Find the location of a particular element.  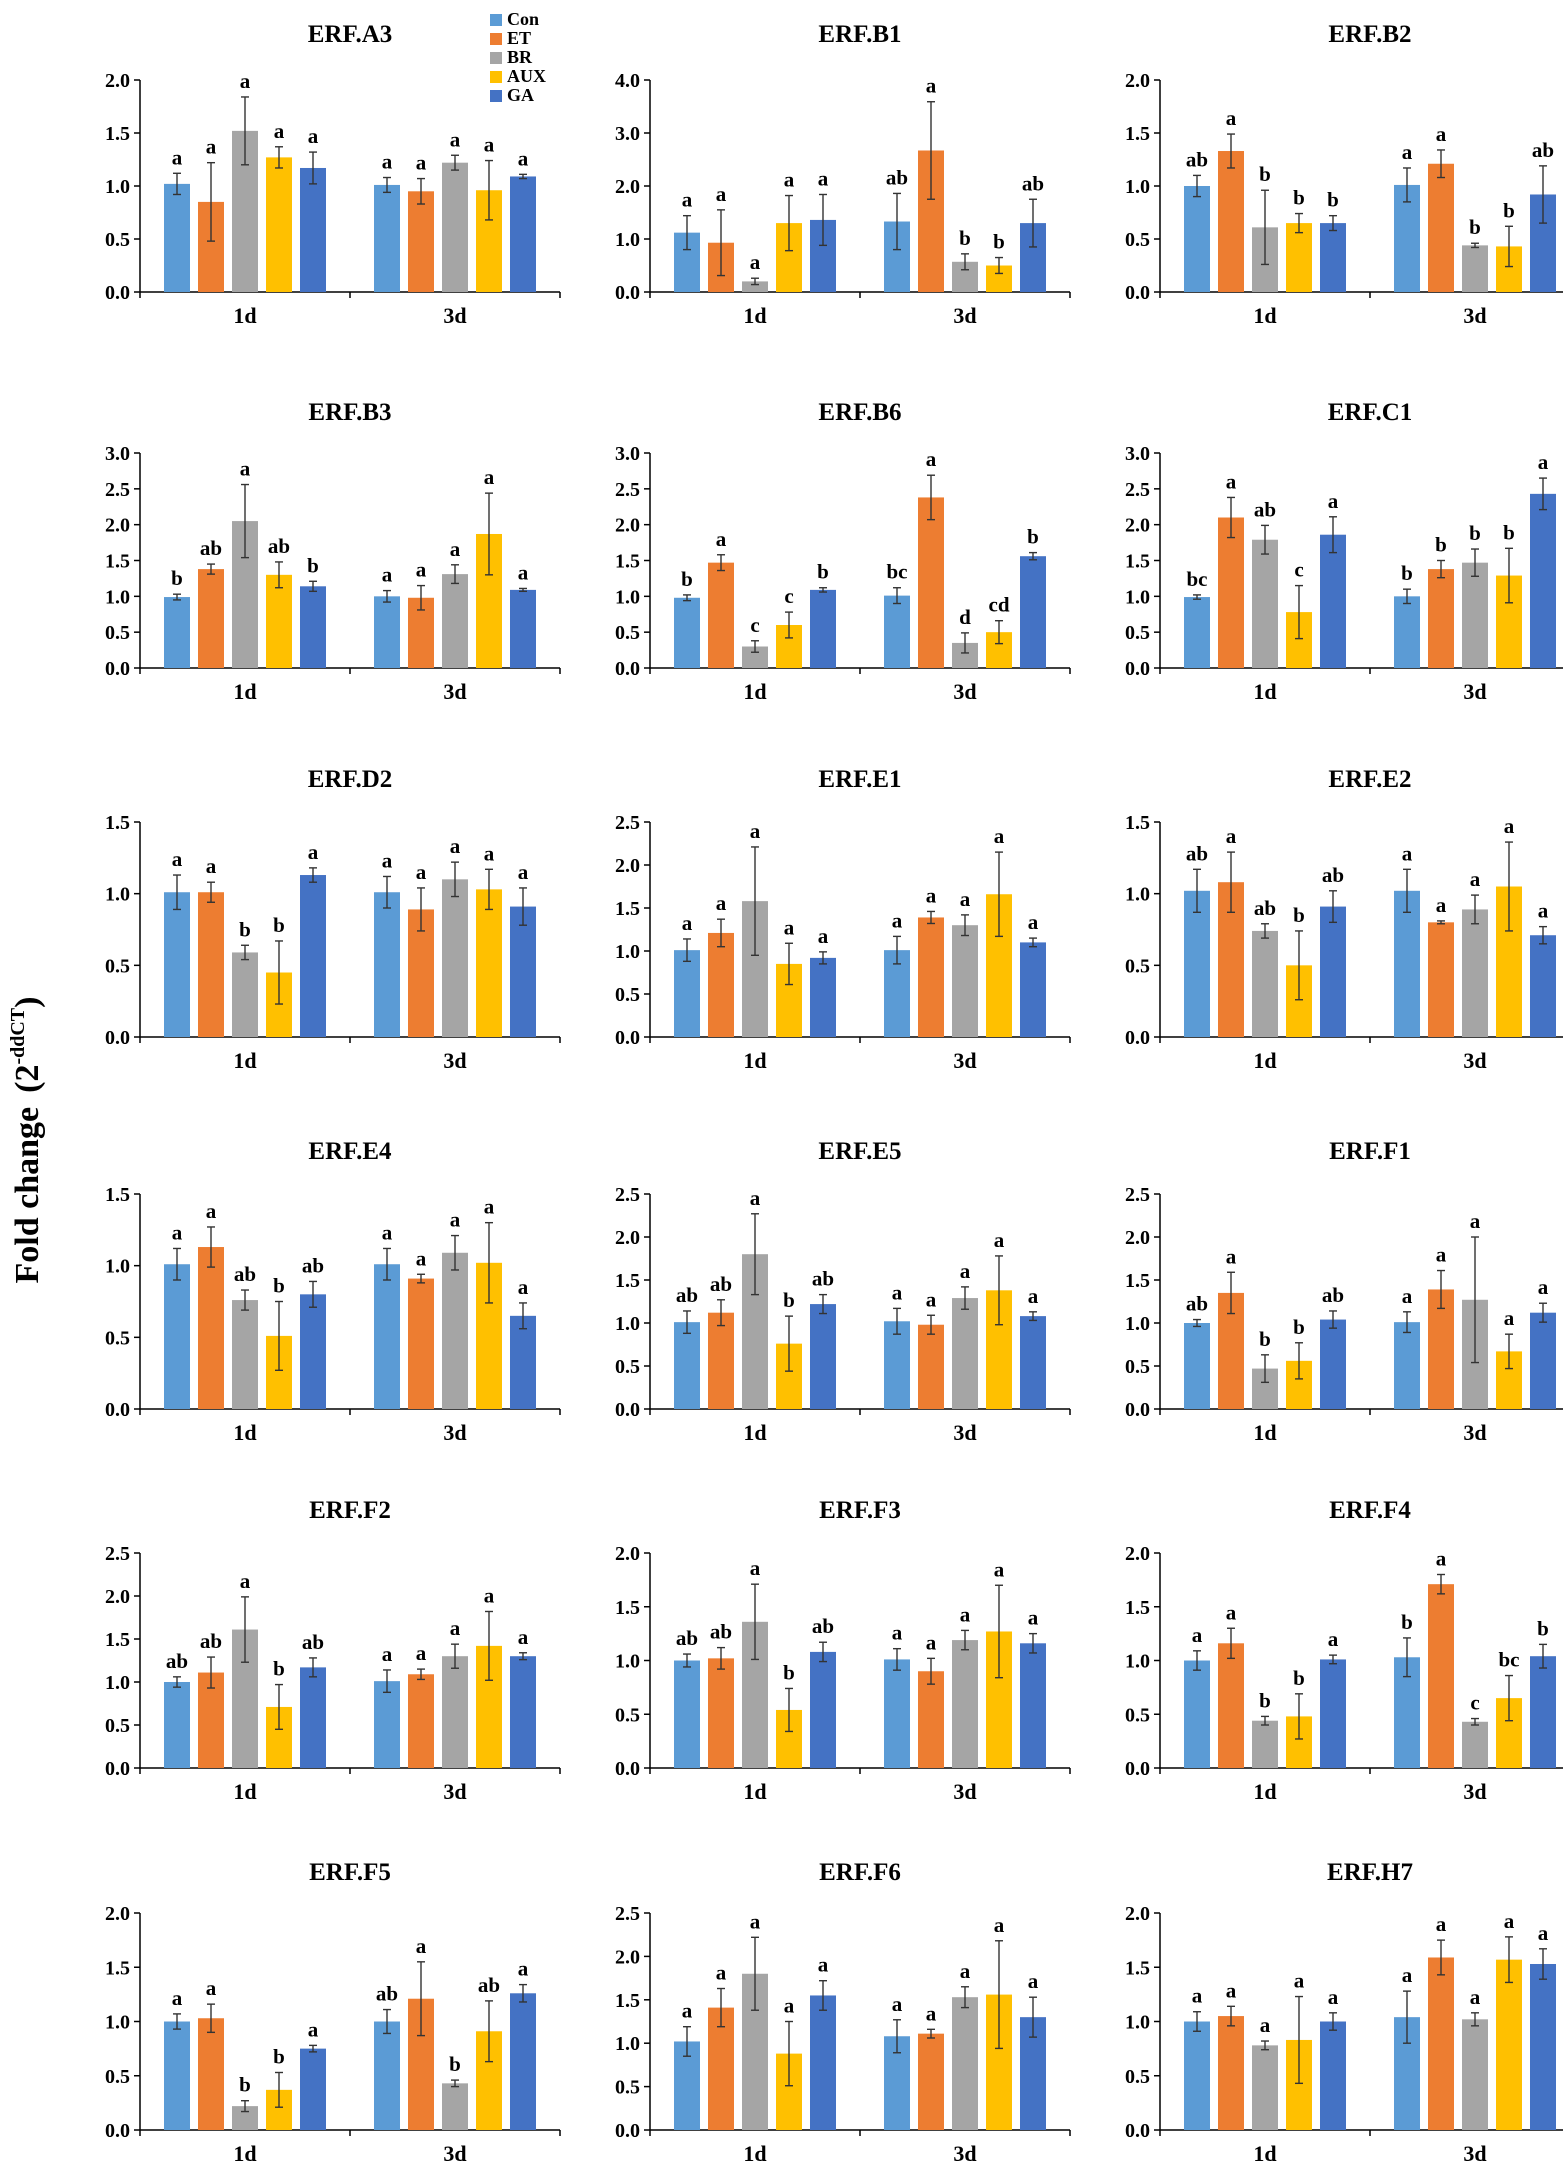

significance-letter: c is located at coordinates (754, 625).